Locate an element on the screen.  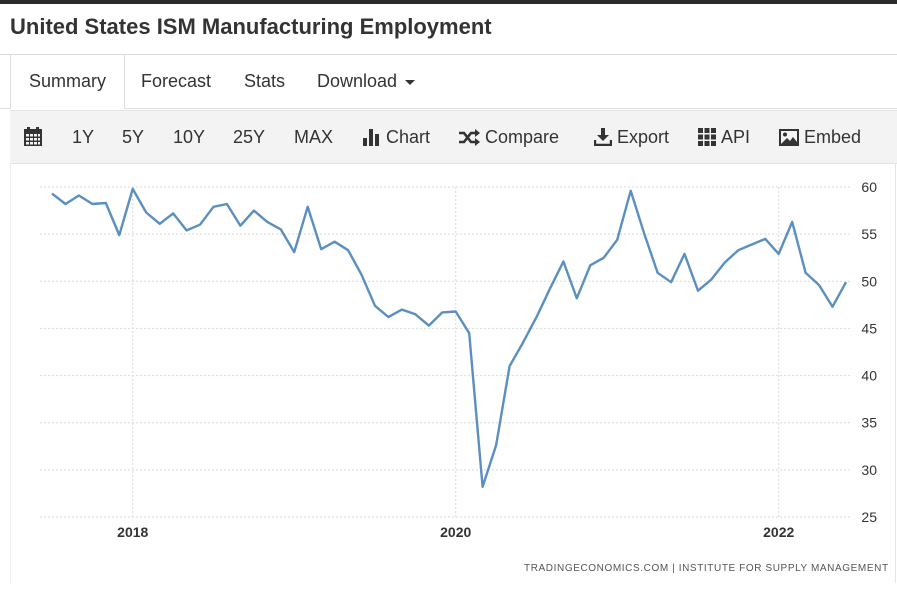
export-label: Export is located at coordinates (643, 137).